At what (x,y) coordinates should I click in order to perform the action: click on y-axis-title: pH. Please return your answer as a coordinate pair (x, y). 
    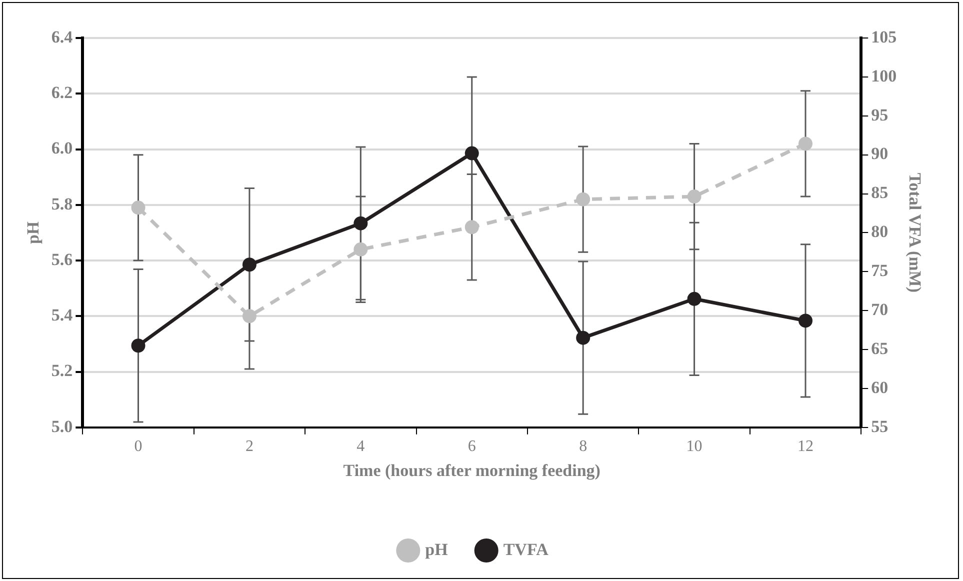
    Looking at the image, I should click on (33, 232).